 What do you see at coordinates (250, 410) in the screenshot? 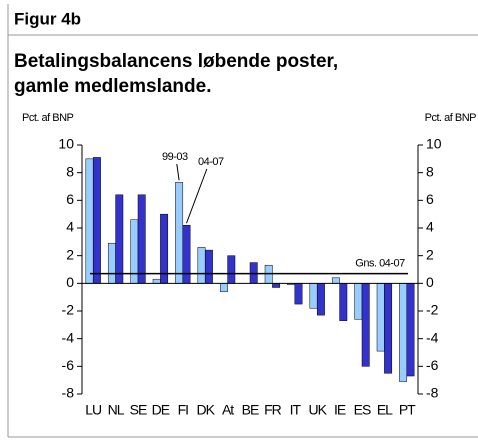
I see `x-tick-label: BE` at bounding box center [250, 410].